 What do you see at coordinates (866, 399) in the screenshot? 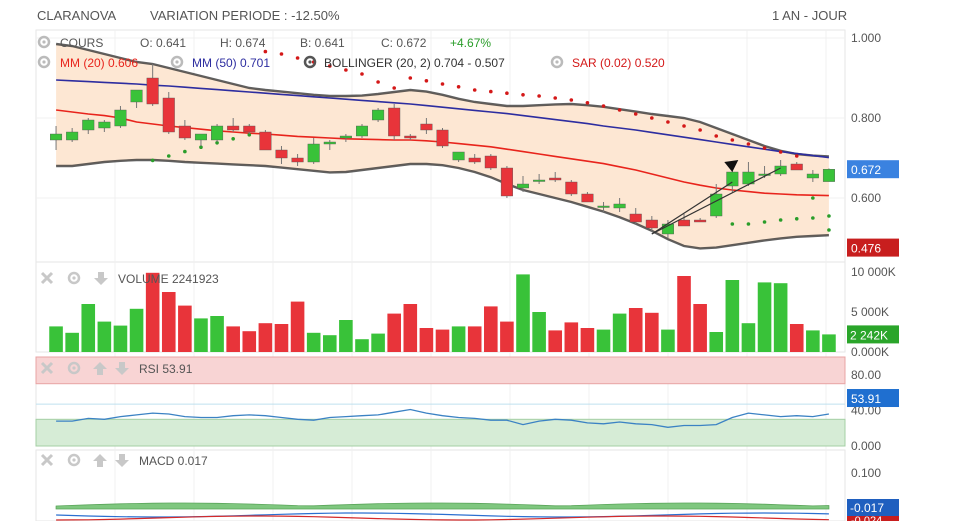
I see `last-rsi-label: 53.91` at bounding box center [866, 399].